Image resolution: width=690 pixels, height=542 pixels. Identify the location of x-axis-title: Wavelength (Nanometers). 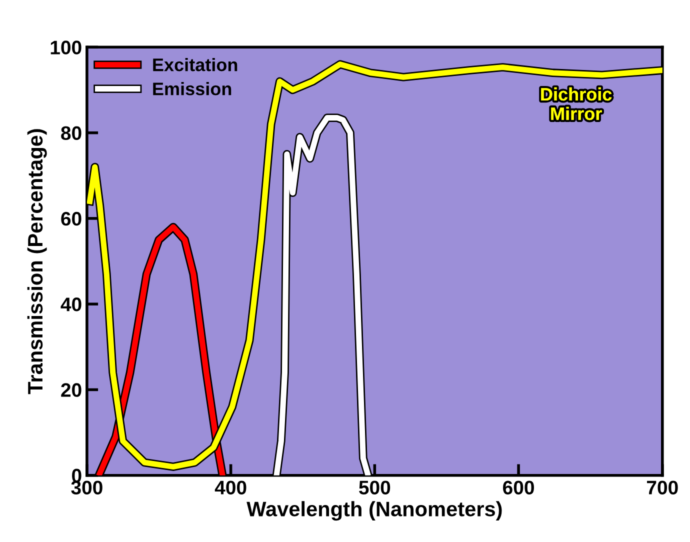
(374, 511).